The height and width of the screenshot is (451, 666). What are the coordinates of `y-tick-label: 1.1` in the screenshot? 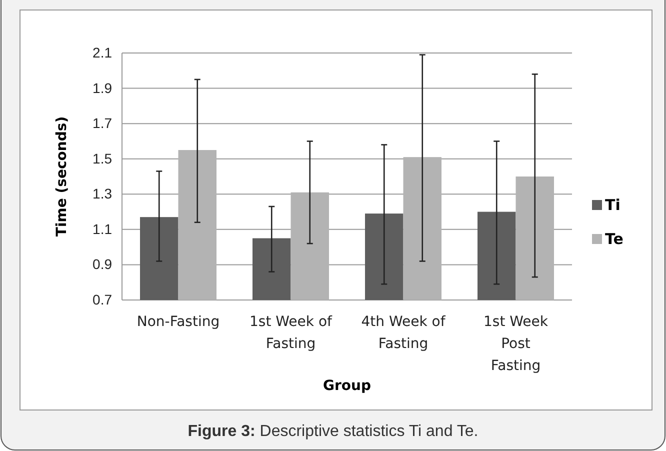 It's located at (102, 228).